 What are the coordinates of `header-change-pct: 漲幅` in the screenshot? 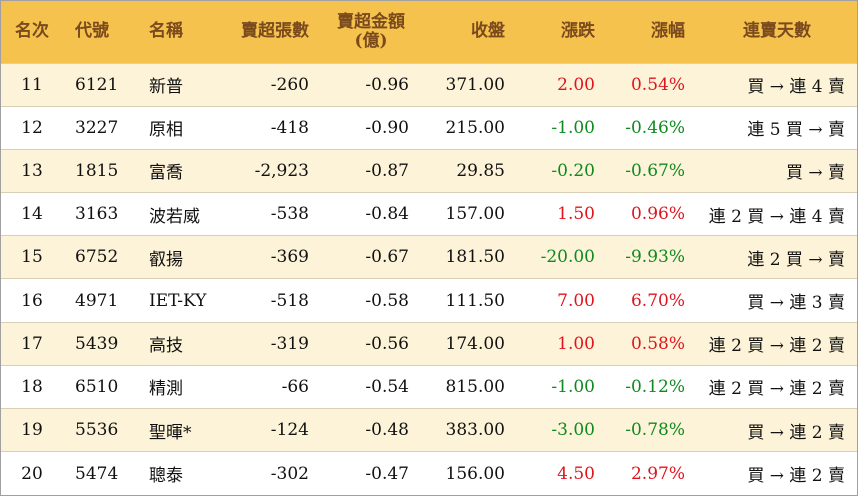 It's located at (652, 32).